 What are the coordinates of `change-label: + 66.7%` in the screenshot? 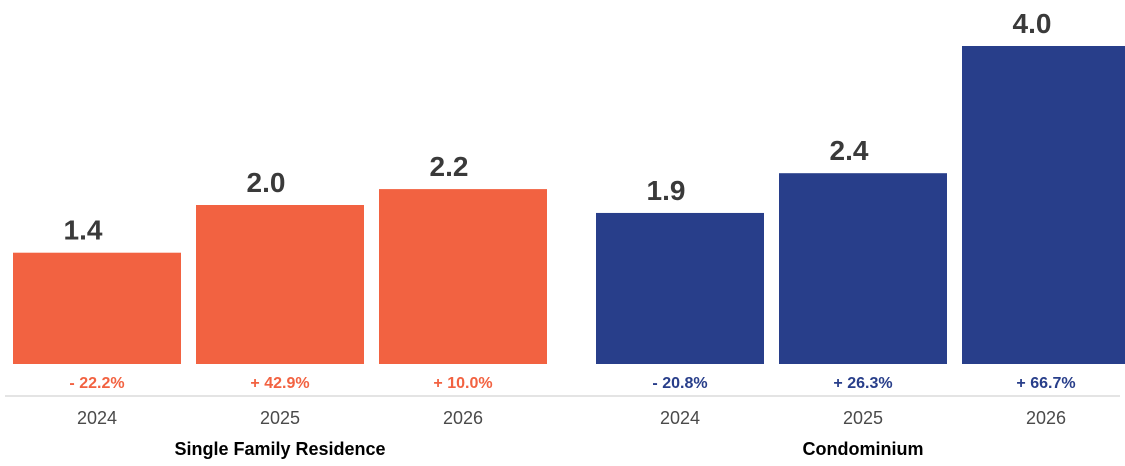 It's located at (1045, 383).